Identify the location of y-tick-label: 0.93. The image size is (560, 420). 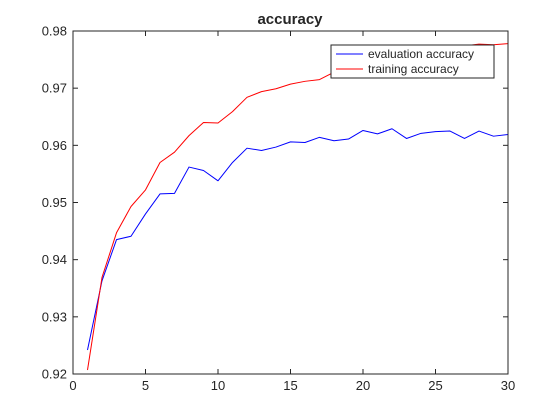
(54, 316).